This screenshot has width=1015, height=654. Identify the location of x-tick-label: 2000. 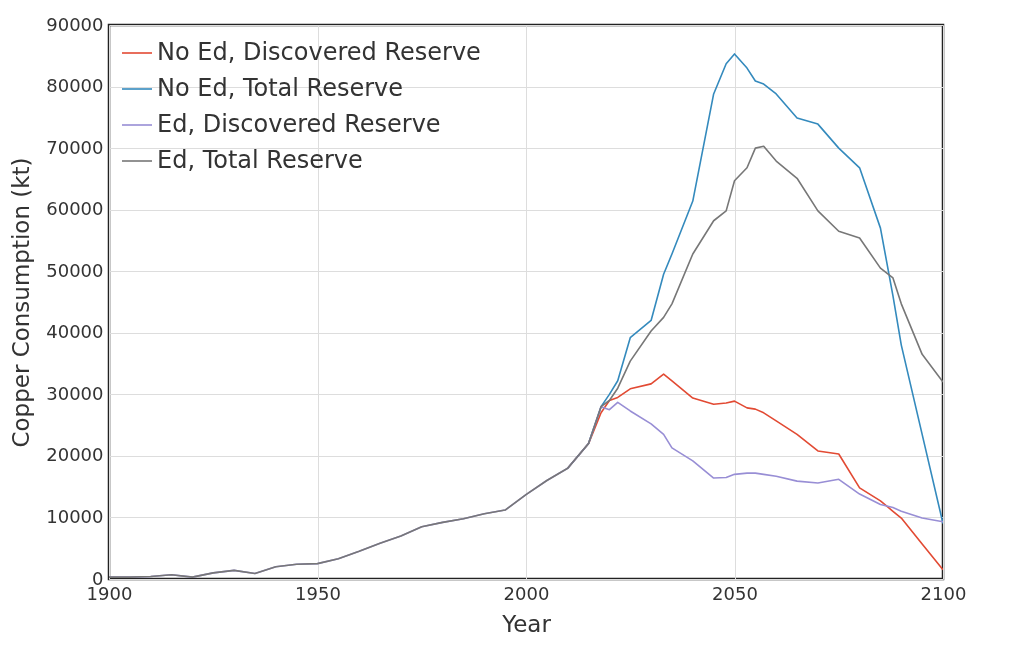
(526, 593).